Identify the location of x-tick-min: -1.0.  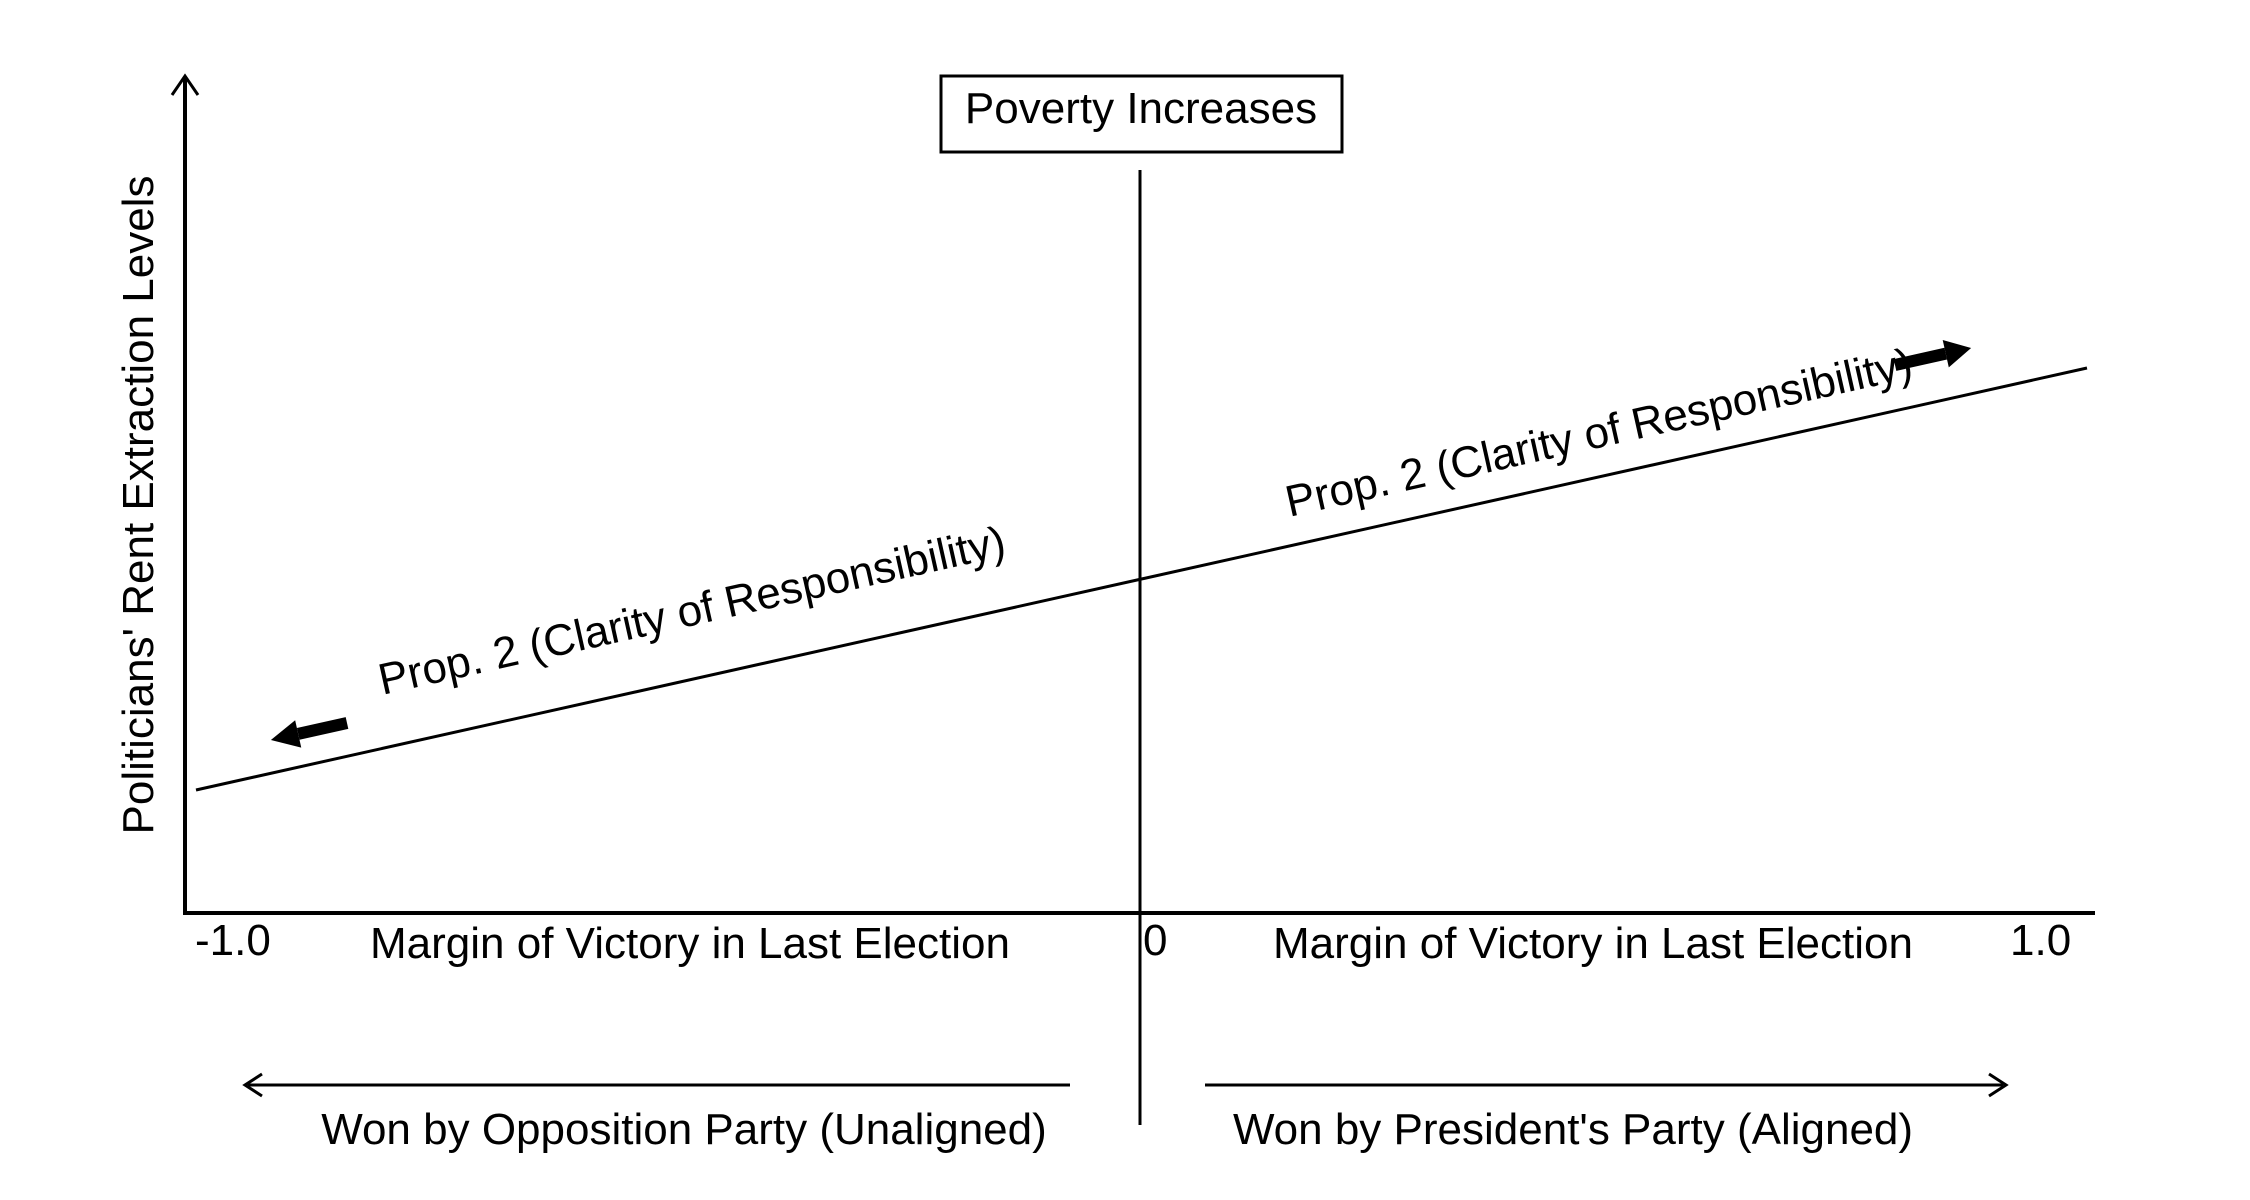
(233, 940).